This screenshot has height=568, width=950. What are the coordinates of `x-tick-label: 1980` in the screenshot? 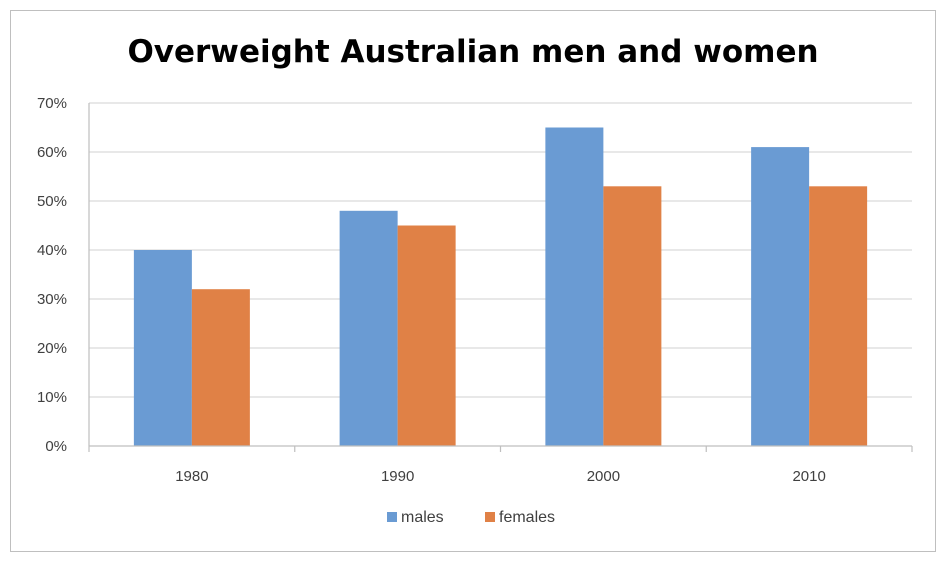 It's located at (191, 476).